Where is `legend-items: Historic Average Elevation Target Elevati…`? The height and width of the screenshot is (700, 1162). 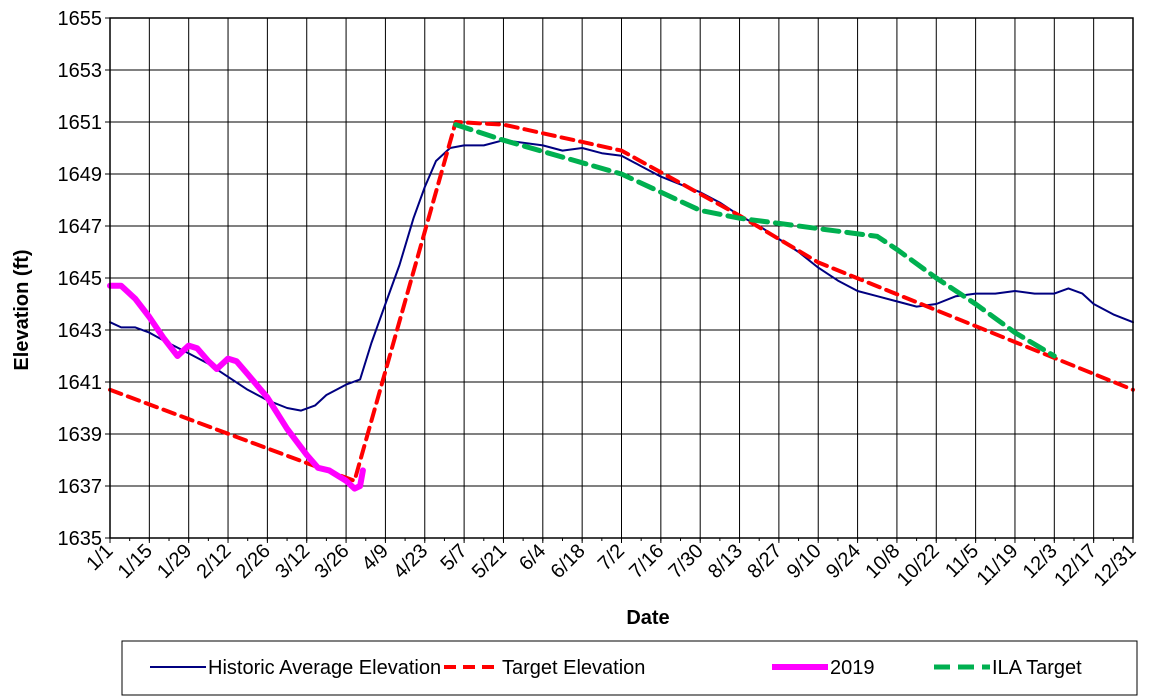
legend-items: Historic Average Elevation Target Elevati… is located at coordinates (616, 668).